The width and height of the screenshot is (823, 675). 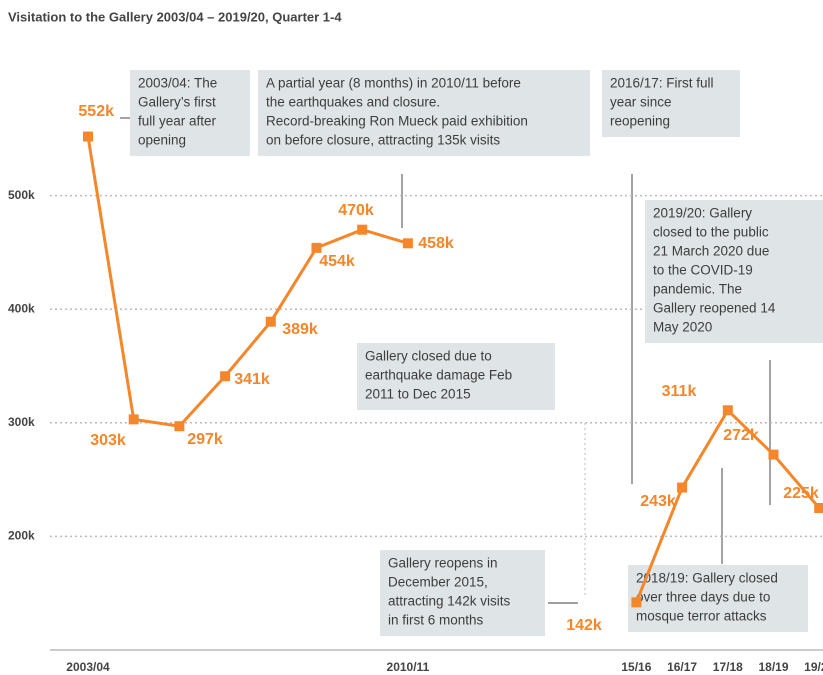 What do you see at coordinates (702, 213) in the screenshot?
I see `annotation-text: 2019/20: Gallery` at bounding box center [702, 213].